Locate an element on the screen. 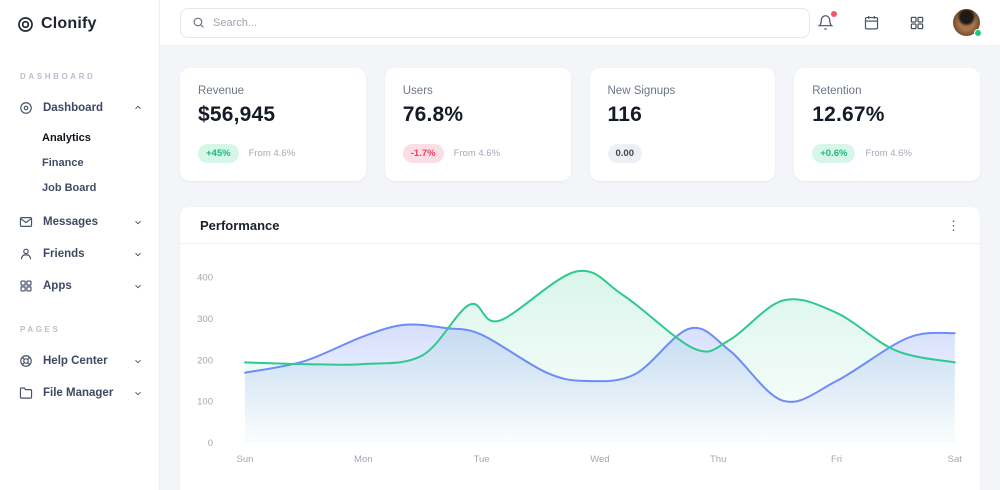 This screenshot has width=1000, height=490. stat-value: 76.8% is located at coordinates (433, 114).